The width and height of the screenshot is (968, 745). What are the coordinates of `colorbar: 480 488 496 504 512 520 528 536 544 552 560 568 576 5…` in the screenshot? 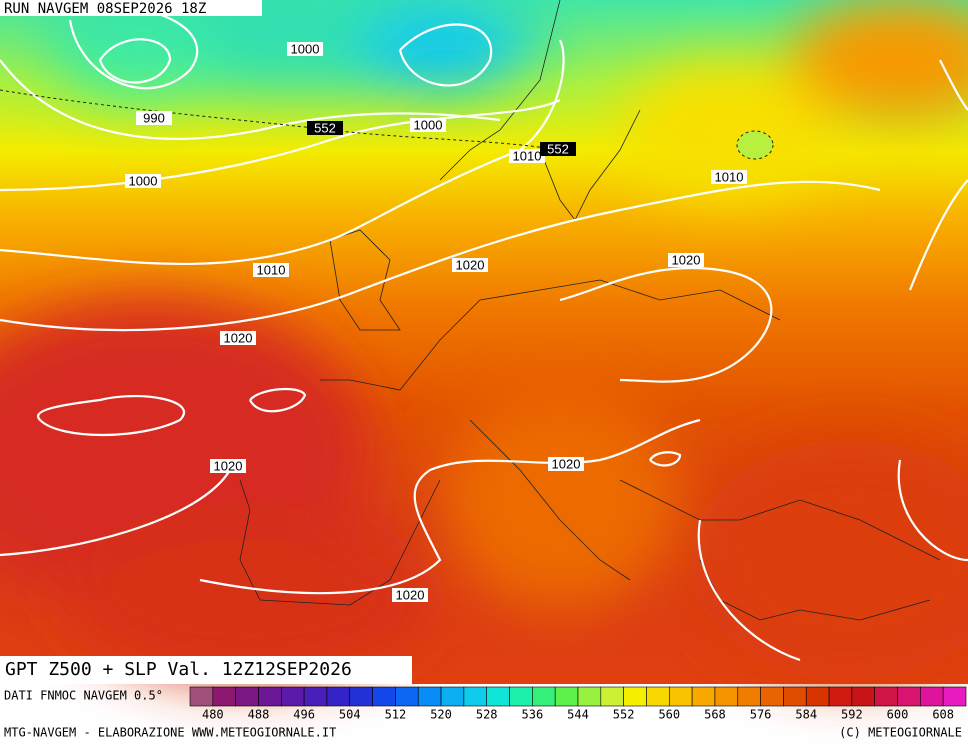 It's located at (578, 704).